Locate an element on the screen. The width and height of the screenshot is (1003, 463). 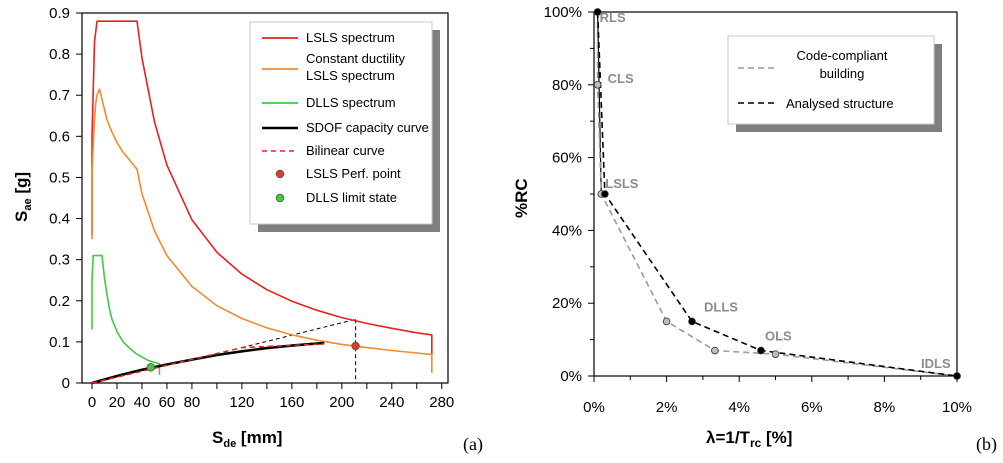
chart-a-x-tick-label-1: 20 is located at coordinates (117, 402).